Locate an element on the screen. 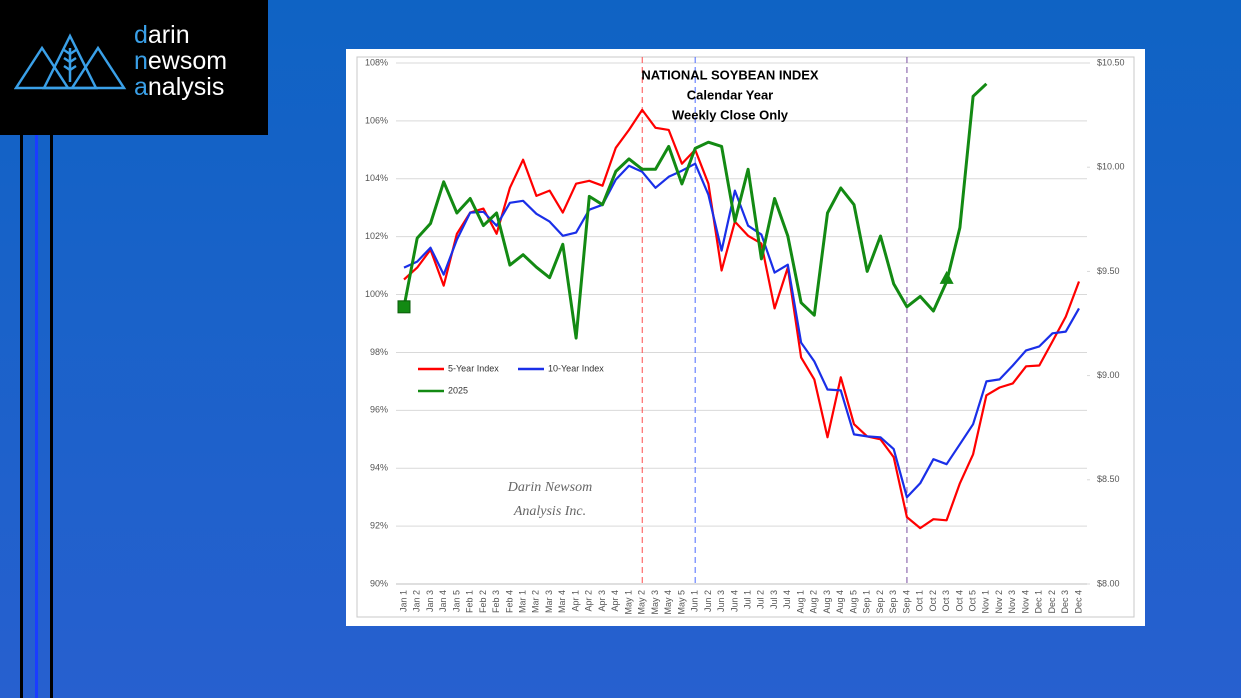 This screenshot has width=1241, height=698. x-tick-label: Sep 4 is located at coordinates (906, 602).